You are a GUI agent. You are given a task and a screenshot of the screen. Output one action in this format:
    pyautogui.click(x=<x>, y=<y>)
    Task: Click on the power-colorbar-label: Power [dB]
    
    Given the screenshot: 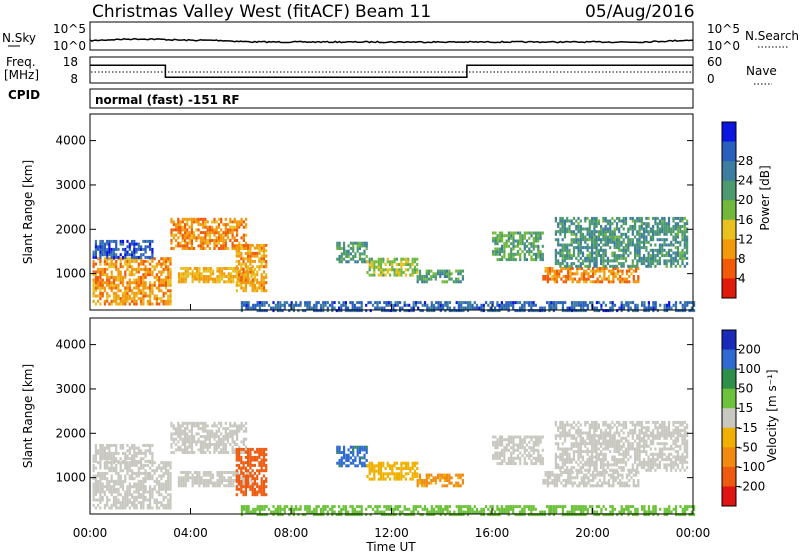 What is the action you would take?
    pyautogui.click(x=765, y=197)
    